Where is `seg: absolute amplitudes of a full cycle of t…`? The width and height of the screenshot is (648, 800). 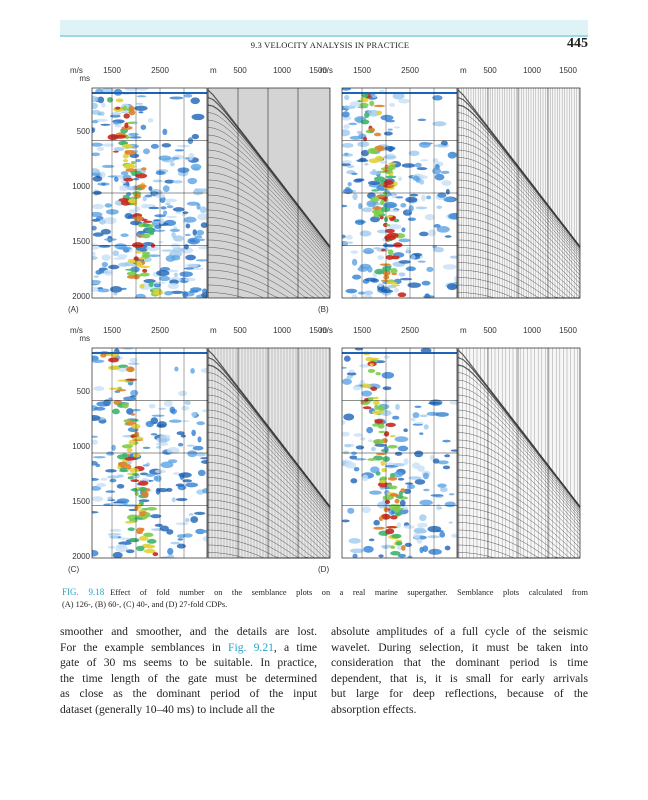 seg: absolute amplitudes of a full cycle of t… is located at coordinates (459, 631).